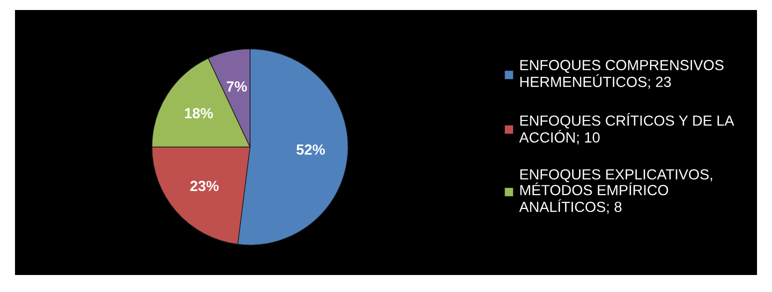 The image size is (772, 292). What do you see at coordinates (626, 128) in the screenshot?
I see `legend-label: ENFOQUES CRÍTICOS Y DE LA ACCIÓN; 10` at bounding box center [626, 128].